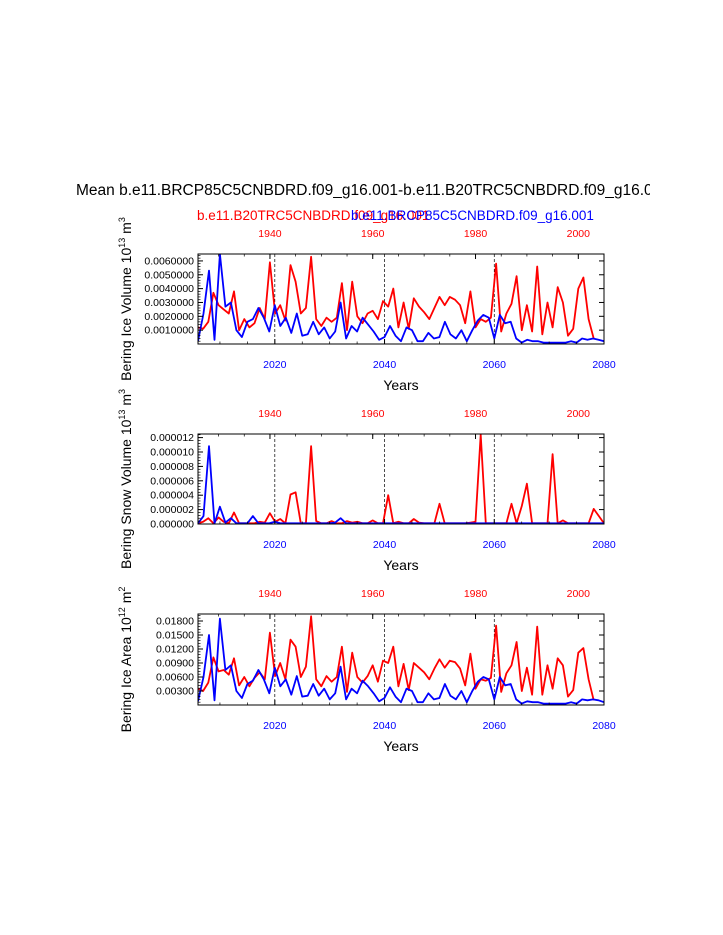 The height and width of the screenshot is (935, 723). Describe the element at coordinates (169, 289) in the screenshot. I see `y-tick-label: 0.0040000` at that location.